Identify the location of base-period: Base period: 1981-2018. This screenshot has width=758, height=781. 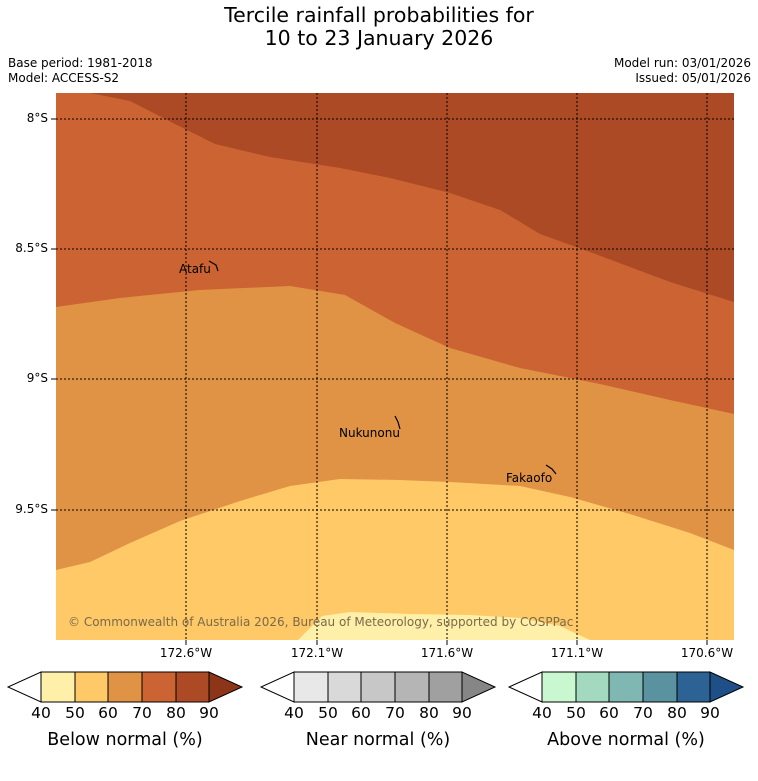
(80, 63).